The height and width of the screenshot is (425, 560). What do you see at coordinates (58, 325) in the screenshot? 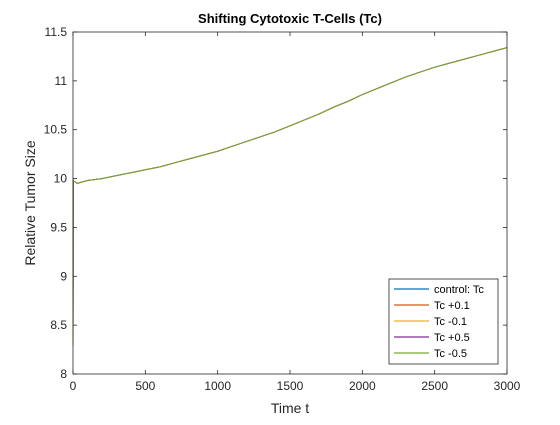
I see `y-tick-label: 8.5` at bounding box center [58, 325].